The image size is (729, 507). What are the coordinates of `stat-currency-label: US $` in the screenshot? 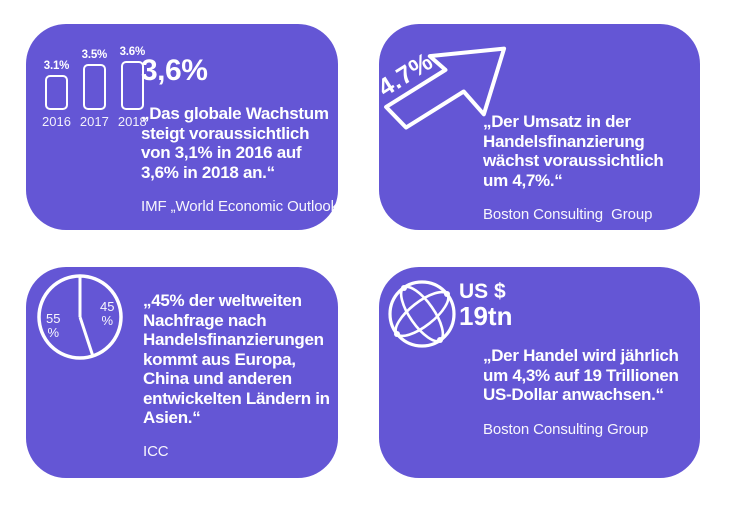 It's located at (482, 291).